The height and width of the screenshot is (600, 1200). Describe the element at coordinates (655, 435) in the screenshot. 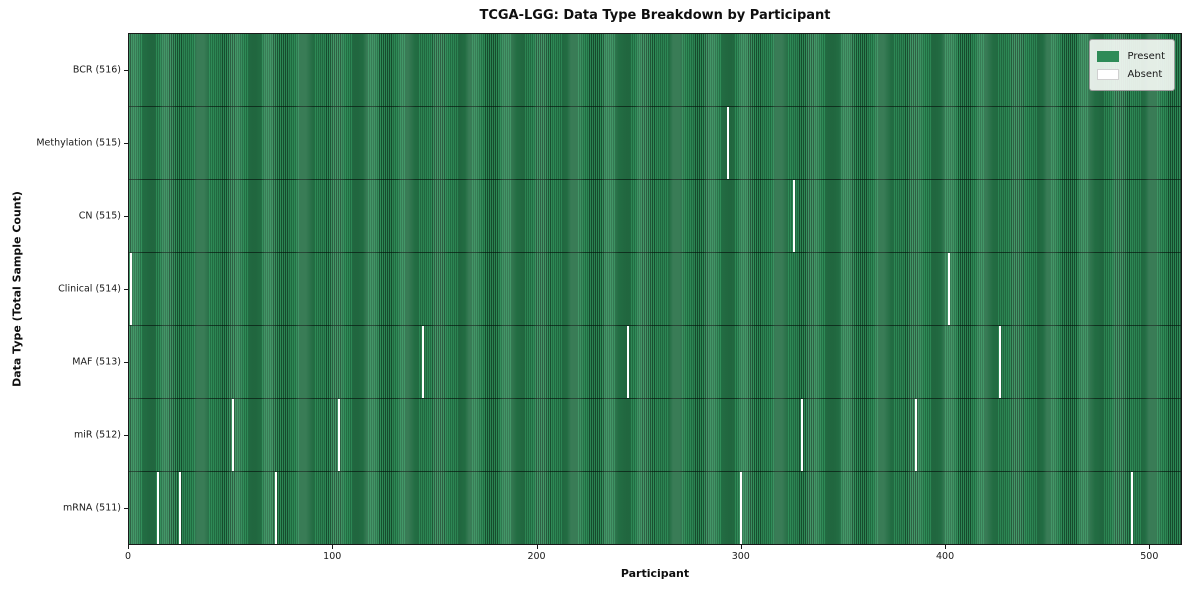

I see `presence-row-mir` at that location.